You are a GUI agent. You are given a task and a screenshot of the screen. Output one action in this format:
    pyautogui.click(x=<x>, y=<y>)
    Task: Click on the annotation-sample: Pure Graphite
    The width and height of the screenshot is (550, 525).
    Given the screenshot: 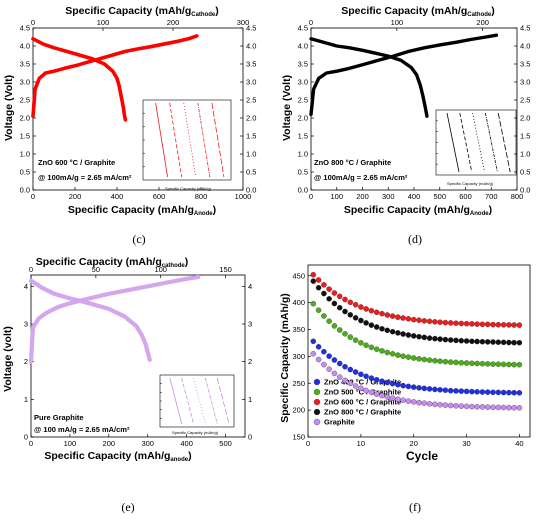 What is the action you would take?
    pyautogui.click(x=59, y=417)
    